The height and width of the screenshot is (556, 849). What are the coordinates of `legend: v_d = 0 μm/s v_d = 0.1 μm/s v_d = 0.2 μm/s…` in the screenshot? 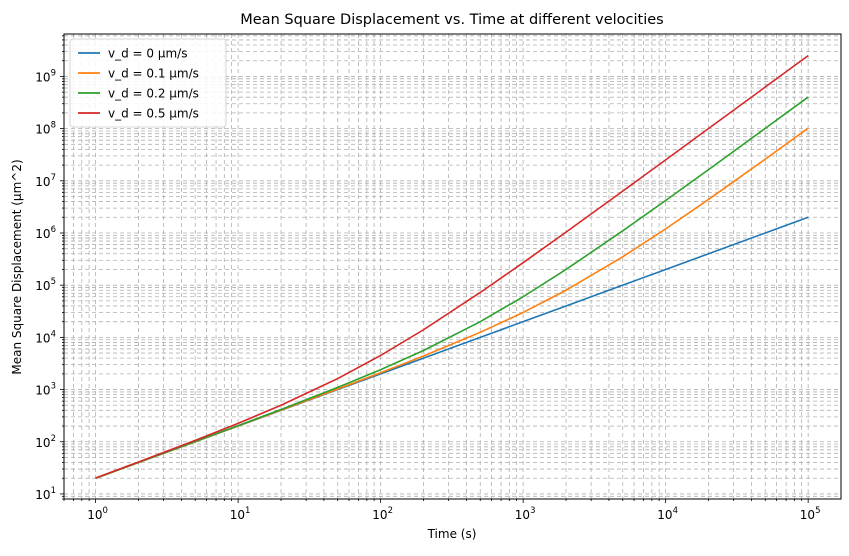 It's located at (148, 83).